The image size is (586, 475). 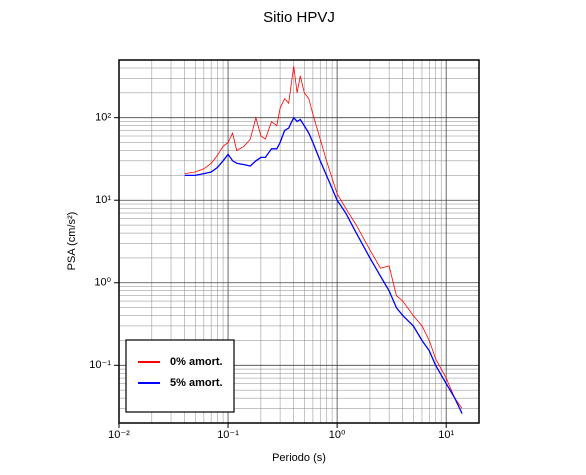 I want to click on chart-title: Sitio HPVJ, so click(x=299, y=17).